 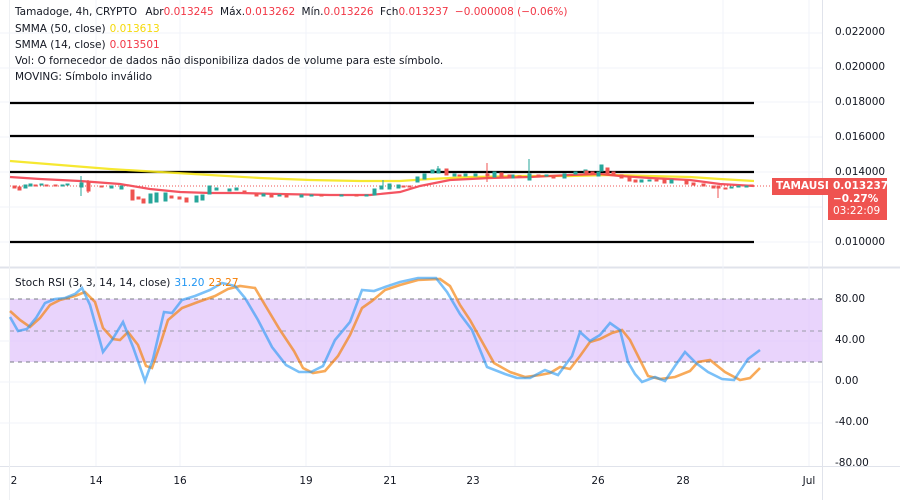 I want to click on price-tick: 0.020000, so click(x=860, y=67).